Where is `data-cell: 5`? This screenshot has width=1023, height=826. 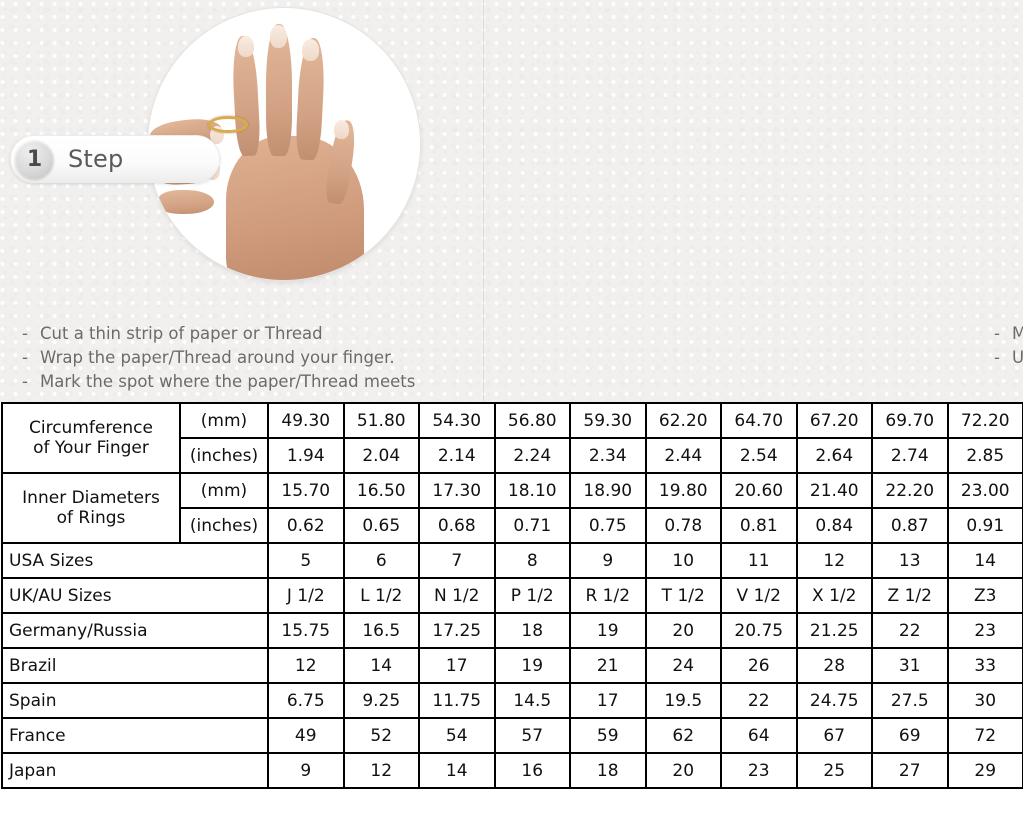
data-cell: 5 is located at coordinates (306, 560).